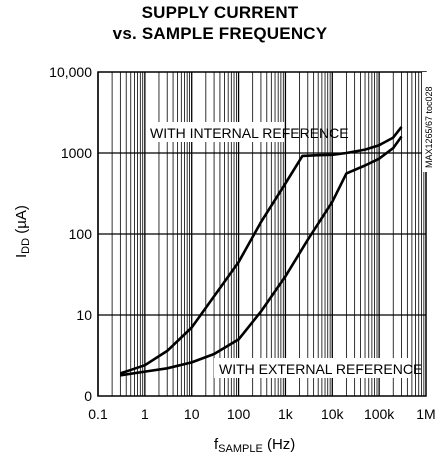  What do you see at coordinates (76, 153) in the screenshot?
I see `y-tick-label: 1000` at bounding box center [76, 153].